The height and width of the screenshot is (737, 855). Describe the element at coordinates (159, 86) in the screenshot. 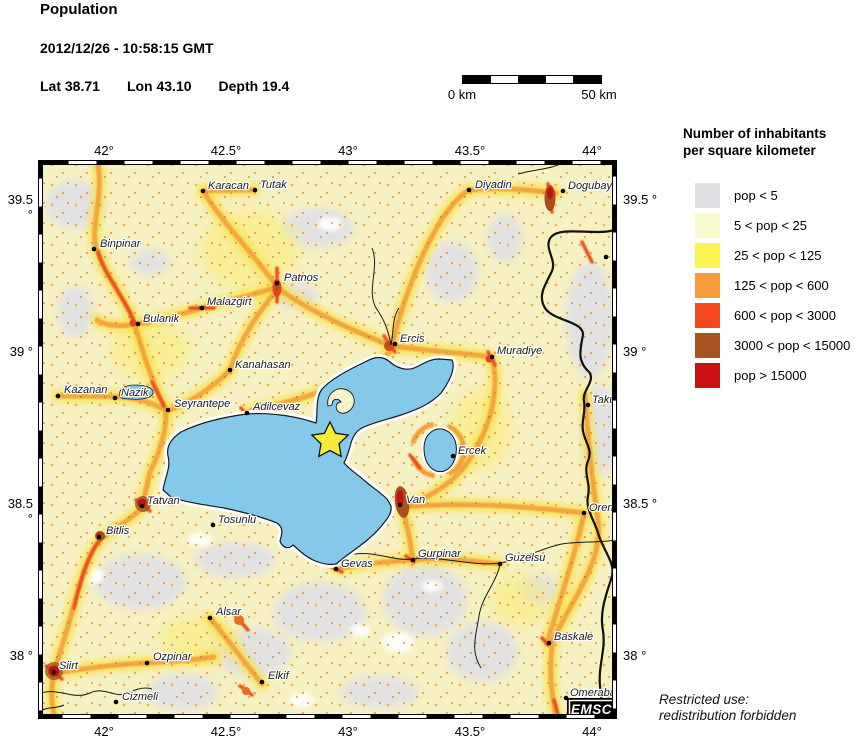

I see `event-lon: Lon 43.10` at that location.